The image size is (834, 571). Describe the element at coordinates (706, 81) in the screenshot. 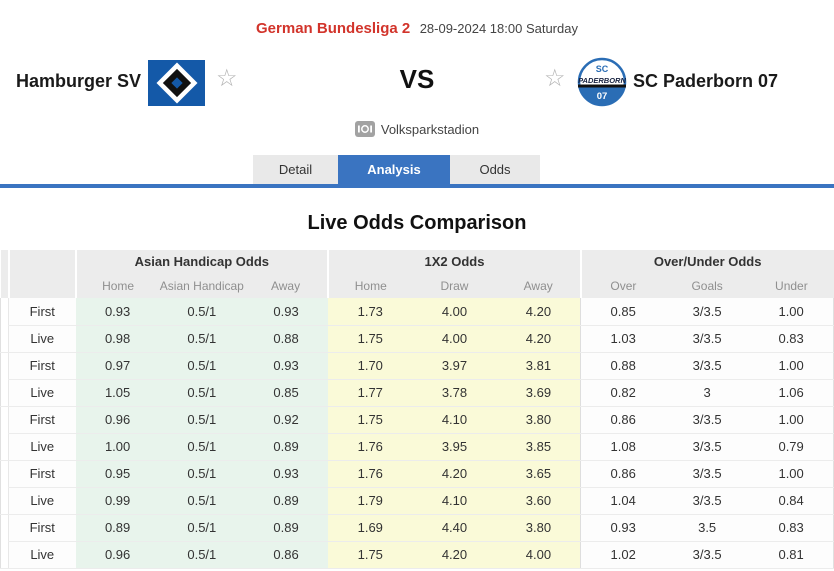

I see `away-team-name: SC Paderborn 07` at that location.